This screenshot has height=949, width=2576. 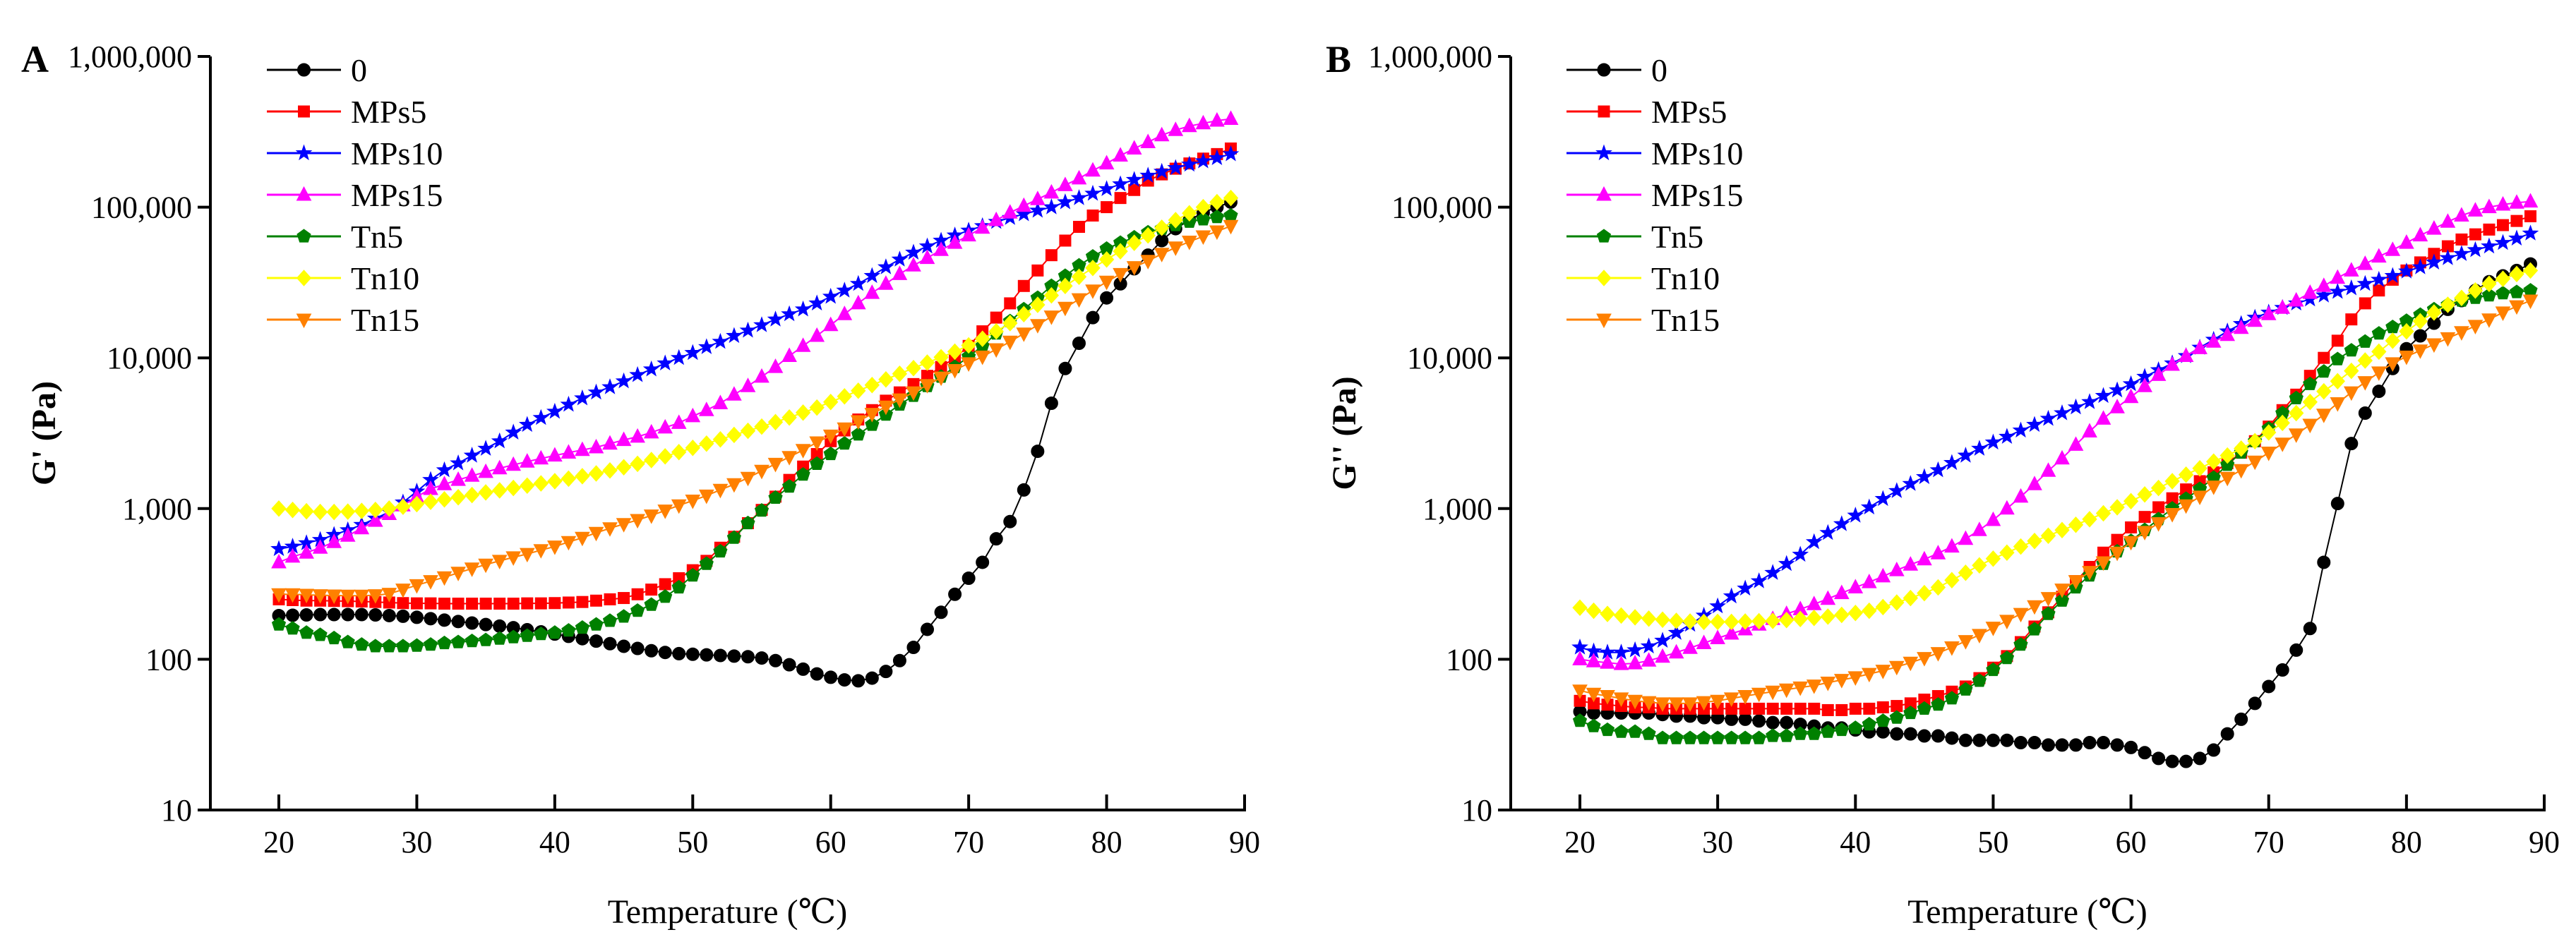 What do you see at coordinates (346, 112) in the screenshot?
I see `legend-item: MPs5` at bounding box center [346, 112].